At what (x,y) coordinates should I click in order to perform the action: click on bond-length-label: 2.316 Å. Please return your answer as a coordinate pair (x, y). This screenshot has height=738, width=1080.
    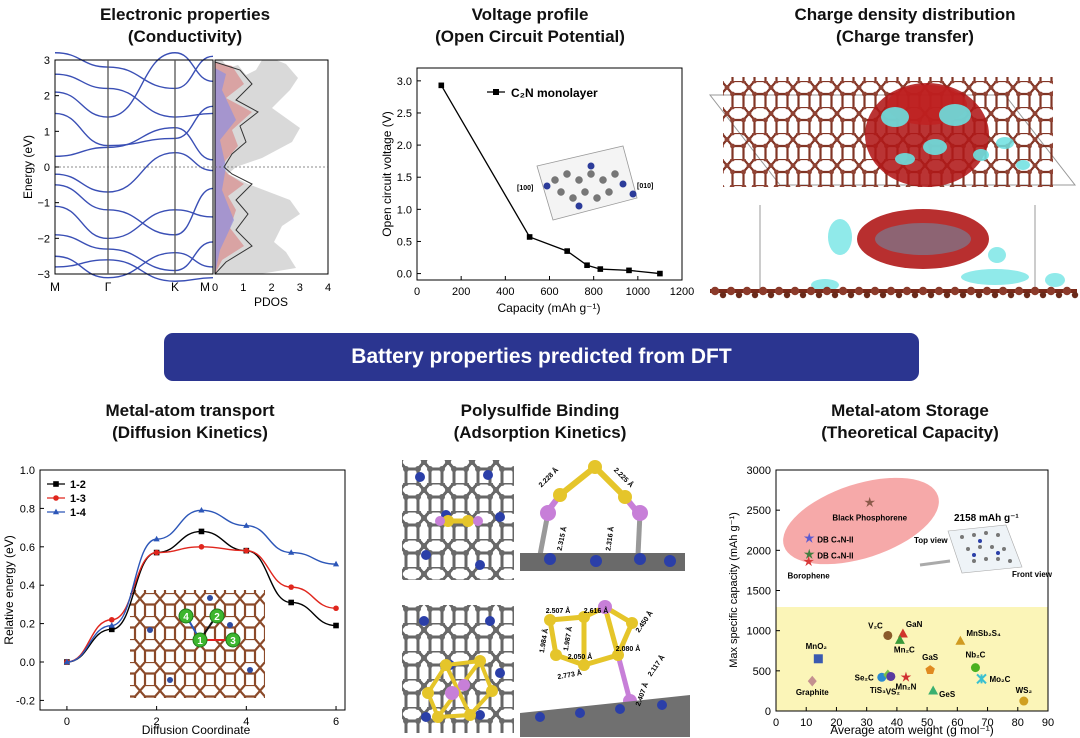
    Looking at the image, I should click on (609, 539).